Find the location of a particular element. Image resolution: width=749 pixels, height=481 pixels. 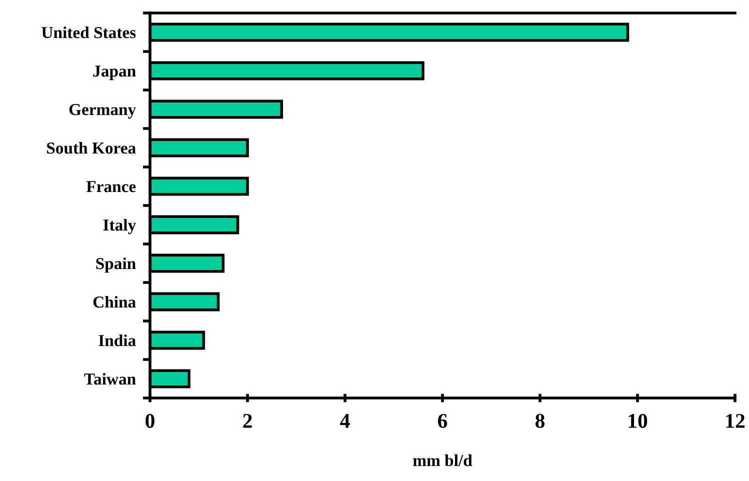

x-tick-label: 6 is located at coordinates (443, 421).